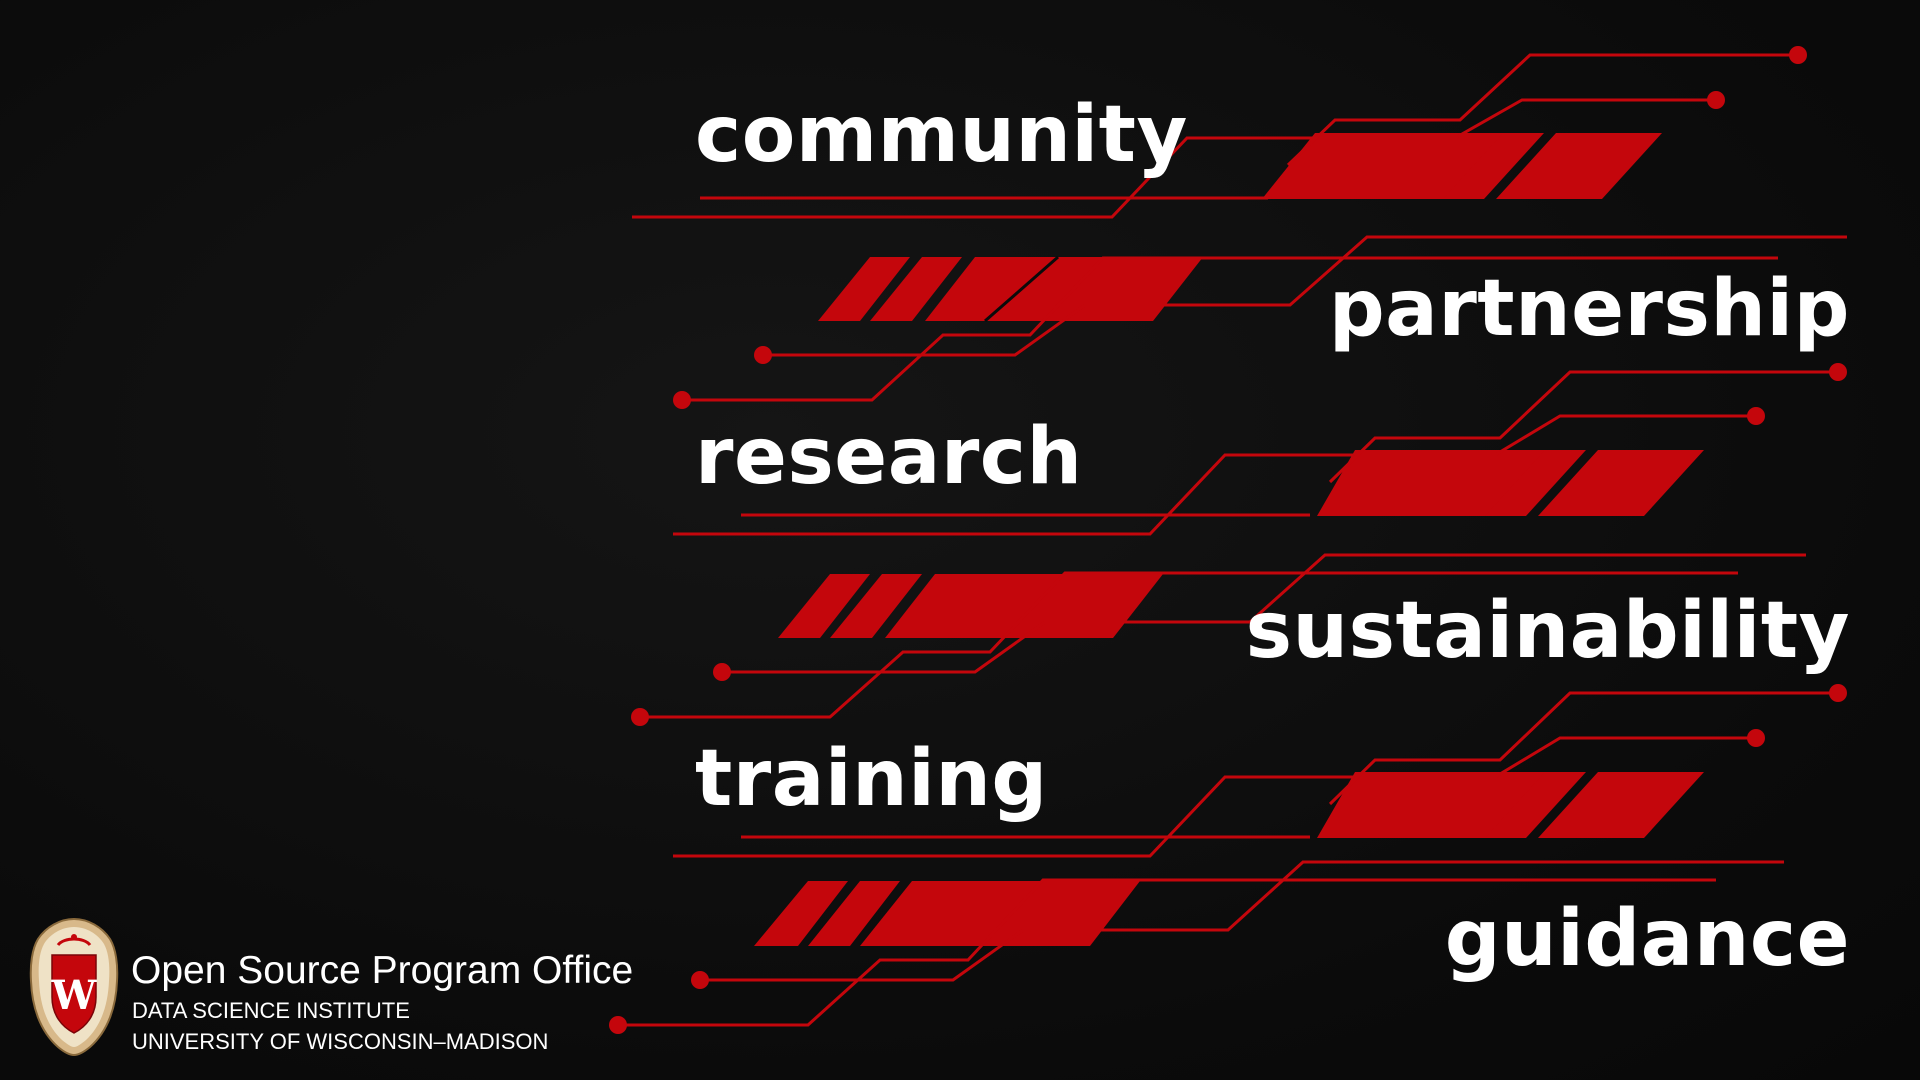 This screenshot has width=1920, height=1080. I want to click on uw-madison-crest-icon: W, so click(74, 987).